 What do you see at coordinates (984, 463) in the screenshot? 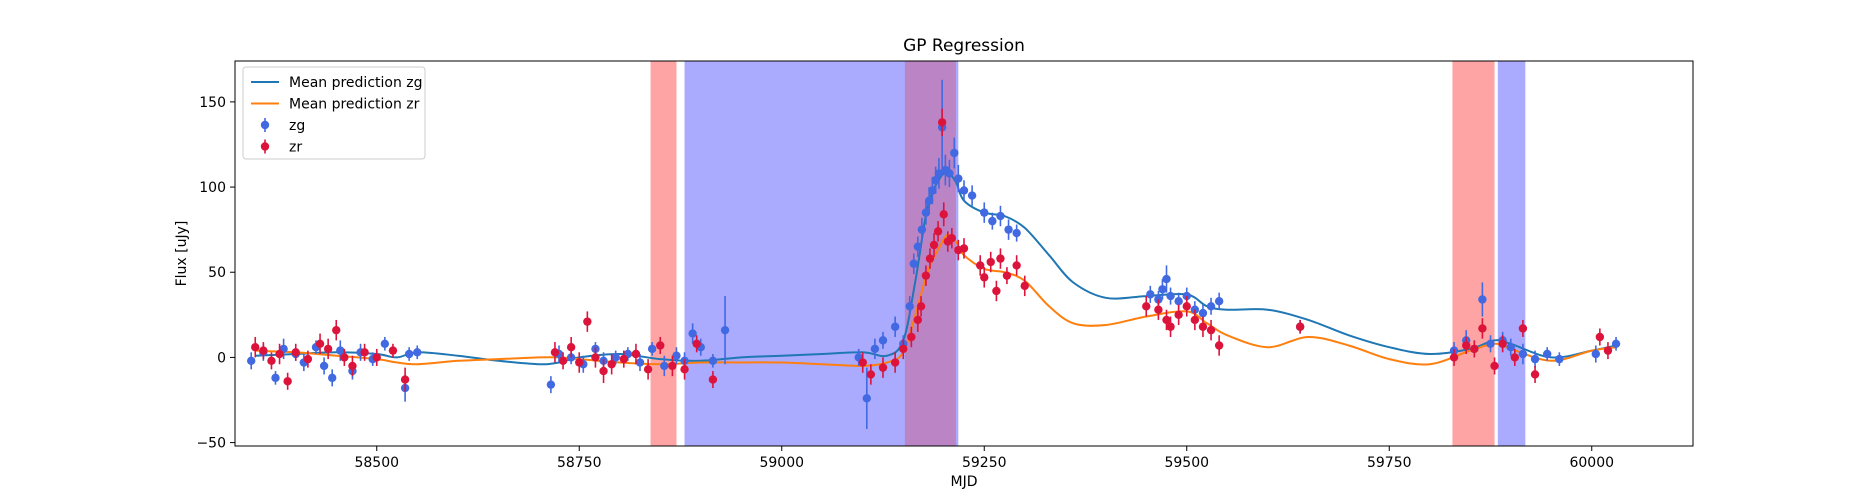
I see `x-tick-label: 59250` at bounding box center [984, 463].